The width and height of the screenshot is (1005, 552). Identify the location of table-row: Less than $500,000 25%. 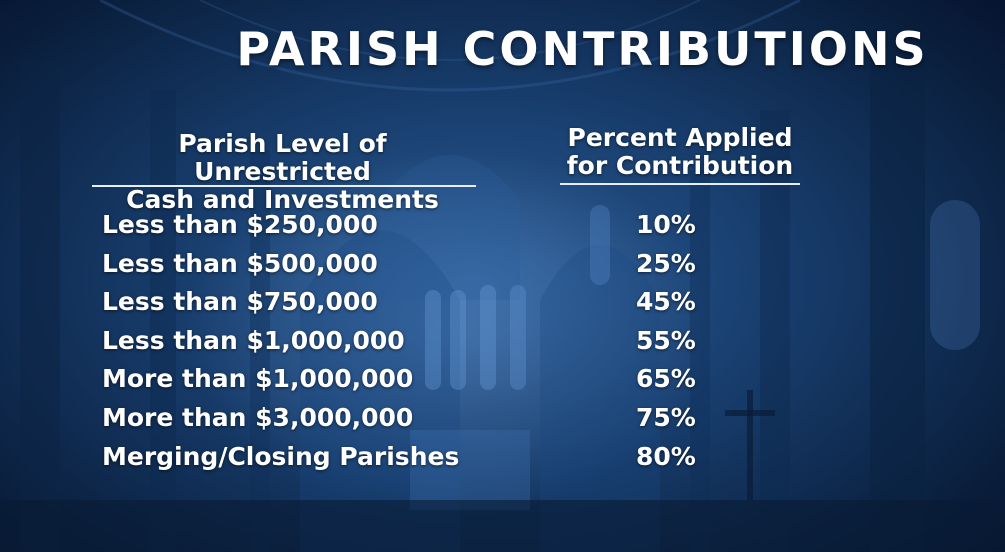
(502, 265).